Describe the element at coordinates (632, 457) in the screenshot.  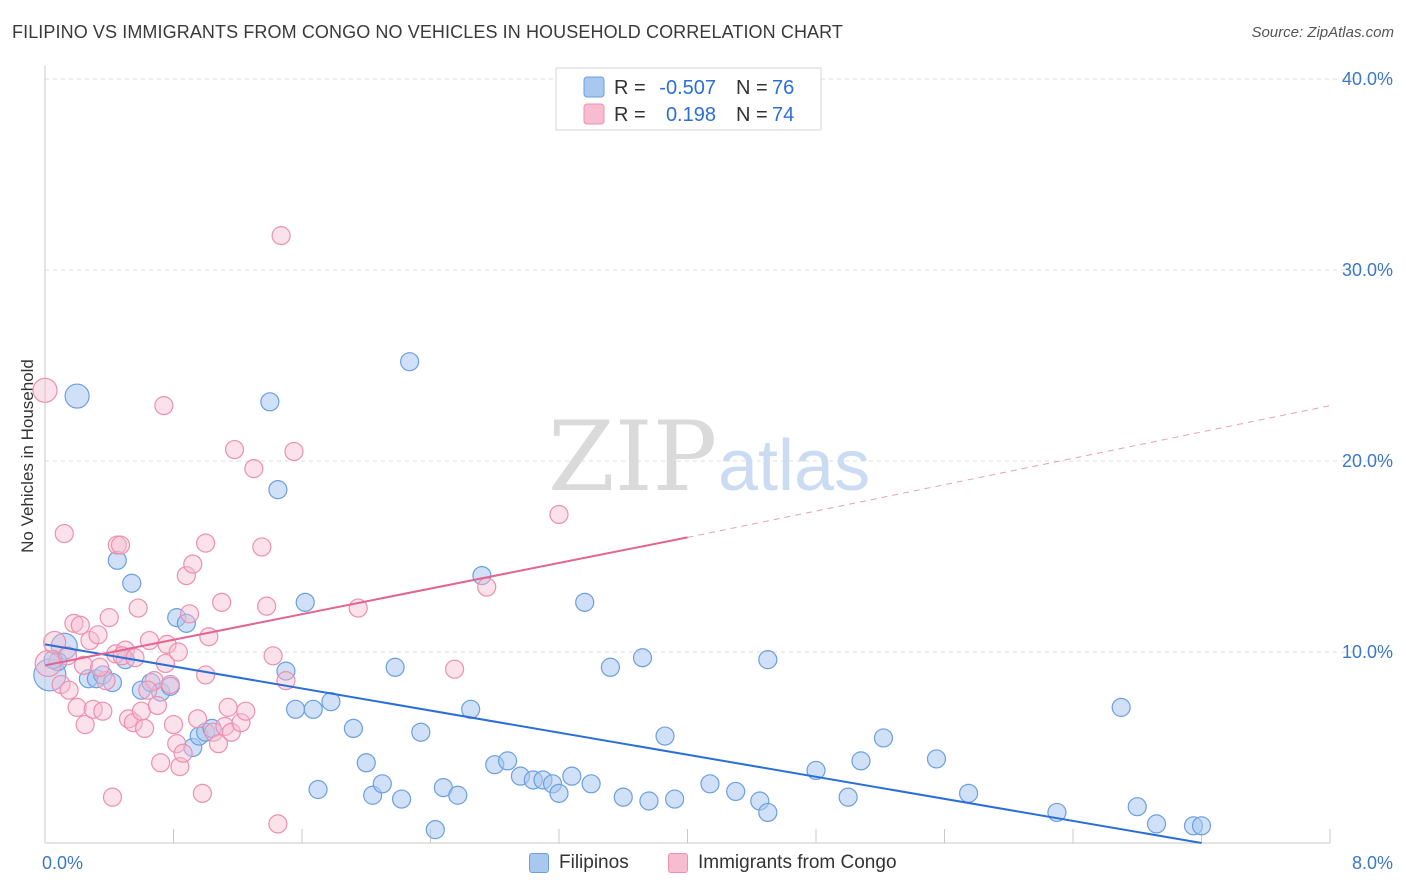
I see `watermark-zip: ZIP` at that location.